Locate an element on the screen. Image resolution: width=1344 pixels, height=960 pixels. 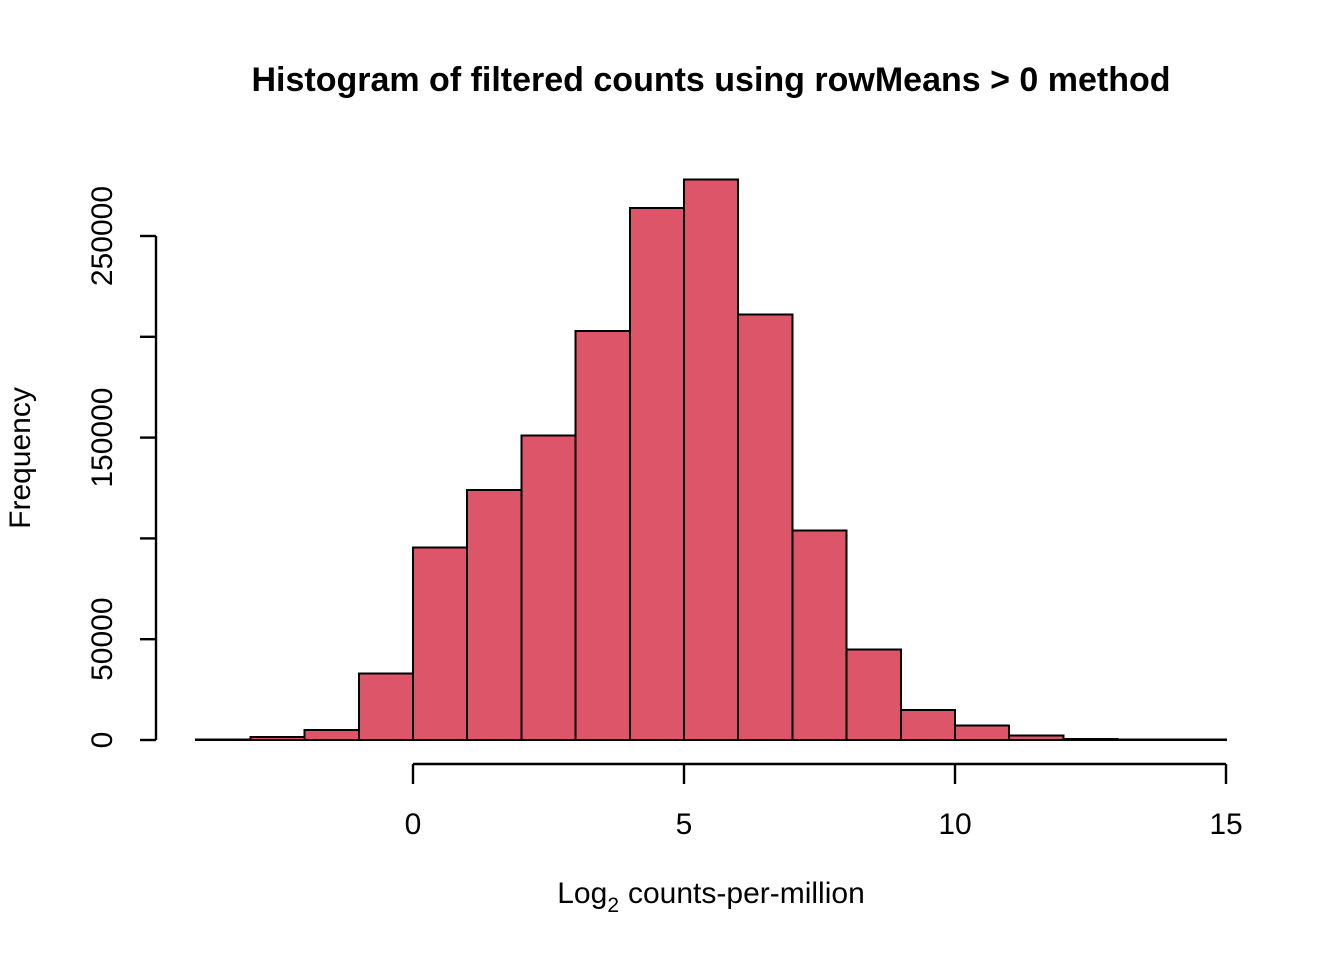
x-tick-label: 10 is located at coordinates (954, 824).